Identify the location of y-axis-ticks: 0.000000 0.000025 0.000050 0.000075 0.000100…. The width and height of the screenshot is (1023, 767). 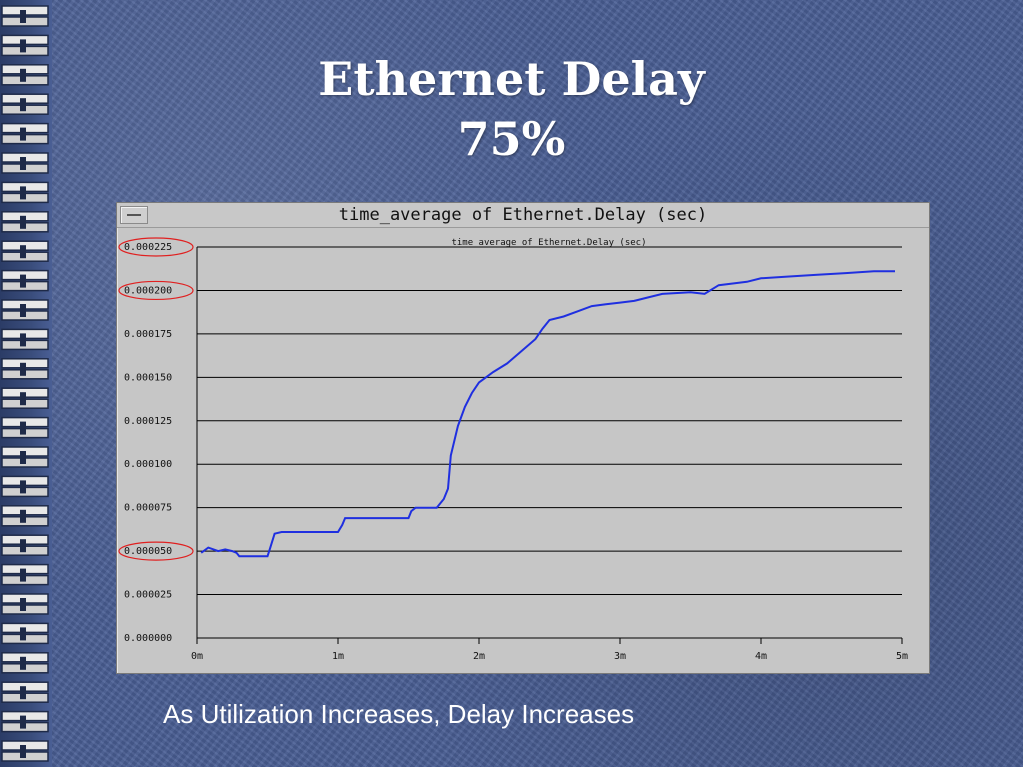
(148, 443).